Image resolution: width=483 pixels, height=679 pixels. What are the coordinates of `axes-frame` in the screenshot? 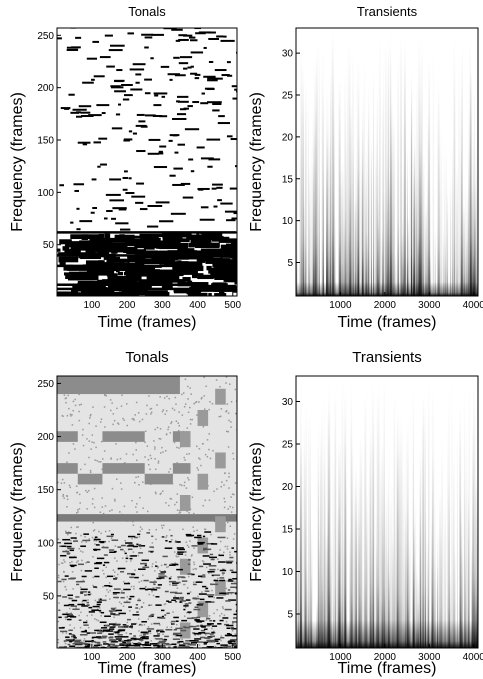 It's located at (147, 162).